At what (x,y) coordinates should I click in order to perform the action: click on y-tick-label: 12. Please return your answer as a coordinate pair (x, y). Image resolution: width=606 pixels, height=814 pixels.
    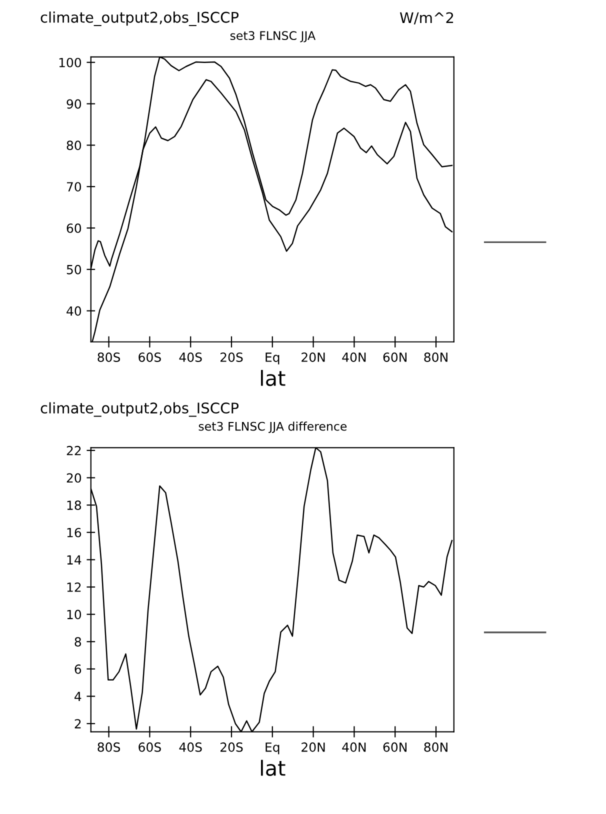
    Looking at the image, I should click on (74, 587).